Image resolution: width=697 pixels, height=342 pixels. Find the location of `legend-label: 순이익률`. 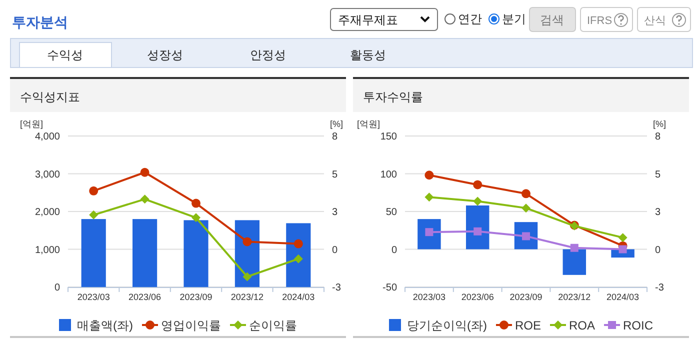

legend-label: 순이익률 is located at coordinates (273, 325).